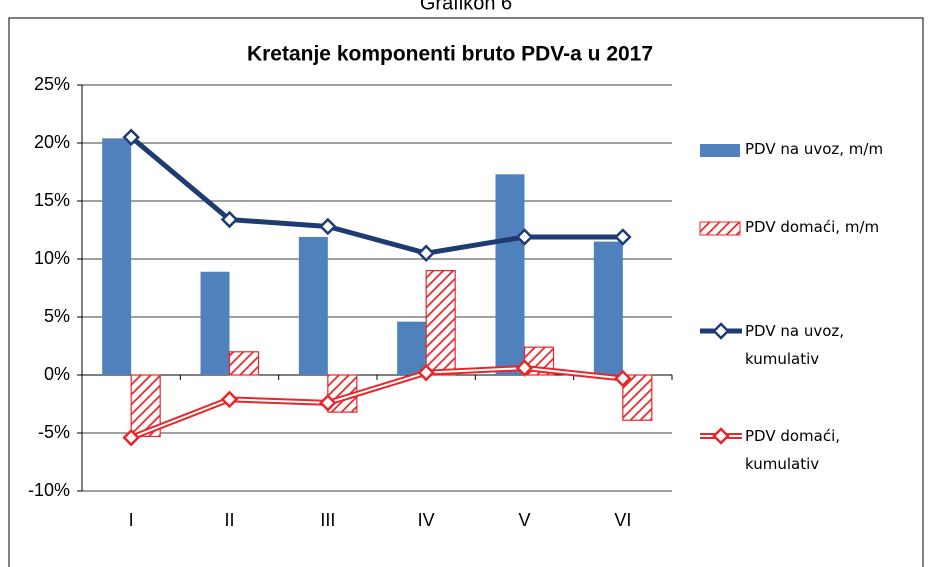  Describe the element at coordinates (52, 200) in the screenshot. I see `y-tick-label: 15%` at that location.